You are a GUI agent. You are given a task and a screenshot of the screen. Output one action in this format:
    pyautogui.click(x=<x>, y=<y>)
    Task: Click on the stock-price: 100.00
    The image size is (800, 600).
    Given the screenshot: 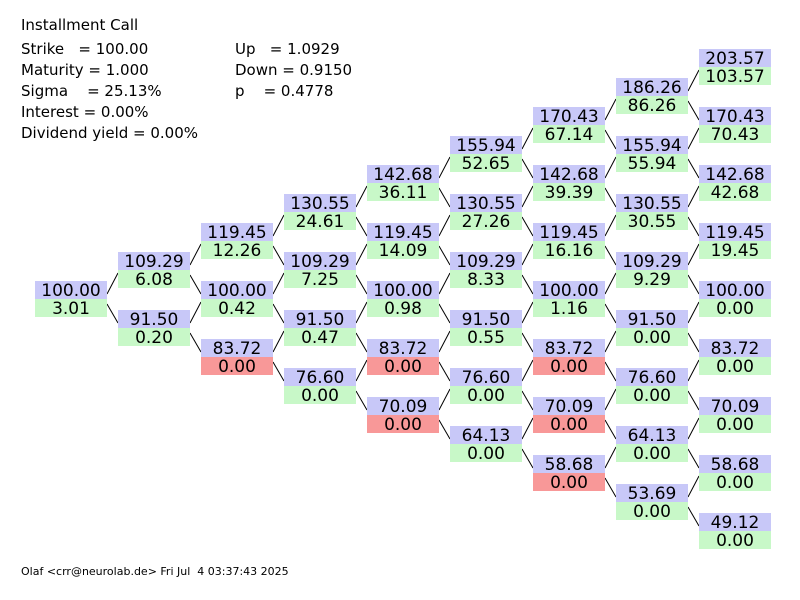 What is the action you would take?
    pyautogui.click(x=402, y=291)
    